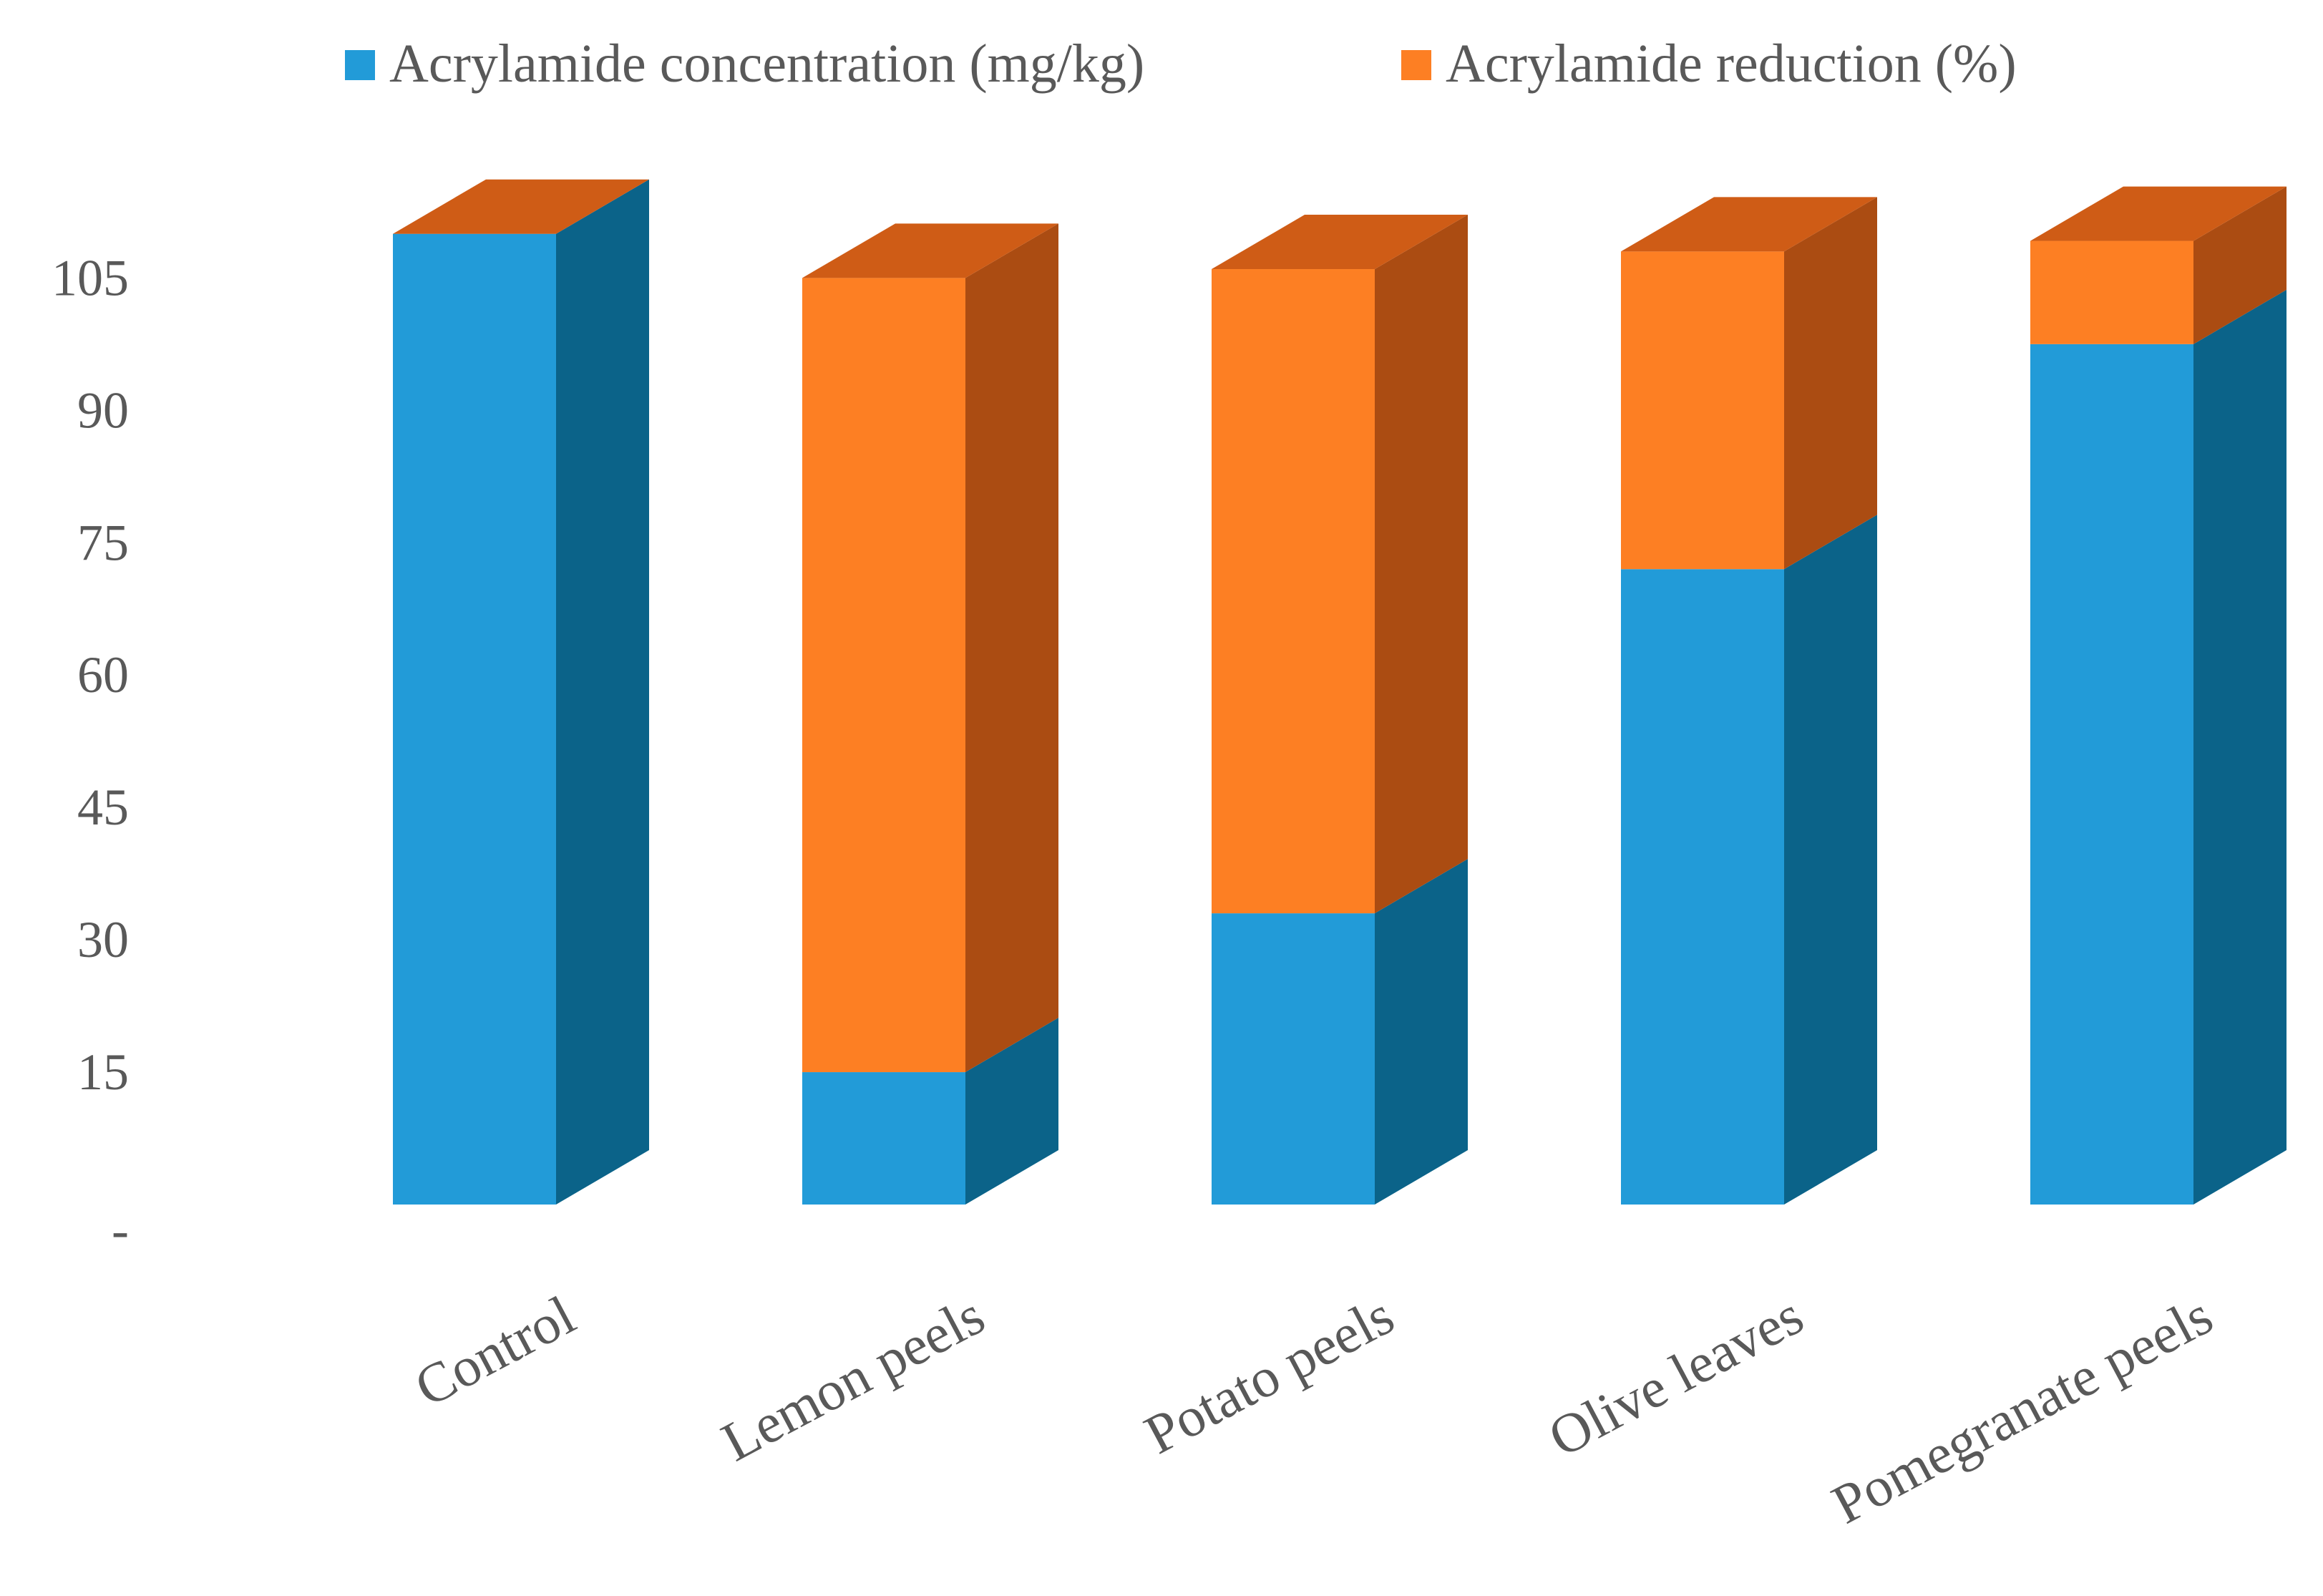 This screenshot has width=2323, height=1596. Describe the element at coordinates (2022, 1409) in the screenshot. I see `x-category-label: Pomegranate peels` at that location.